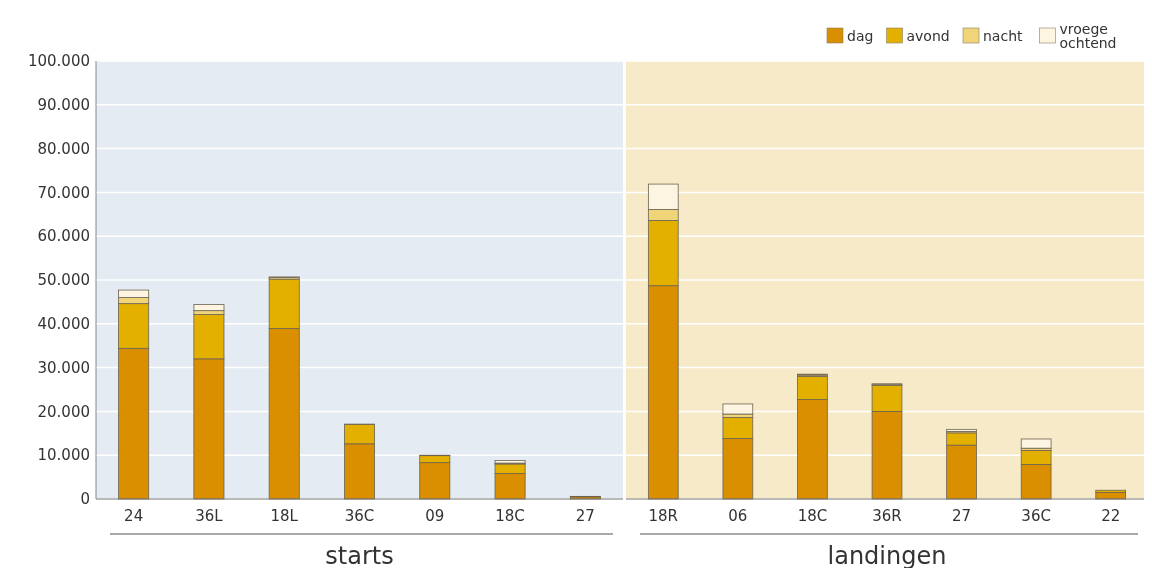 The width and height of the screenshot is (1152, 568). What do you see at coordinates (63, 236) in the screenshot?
I see `y-tick-label: 60.000` at bounding box center [63, 236].